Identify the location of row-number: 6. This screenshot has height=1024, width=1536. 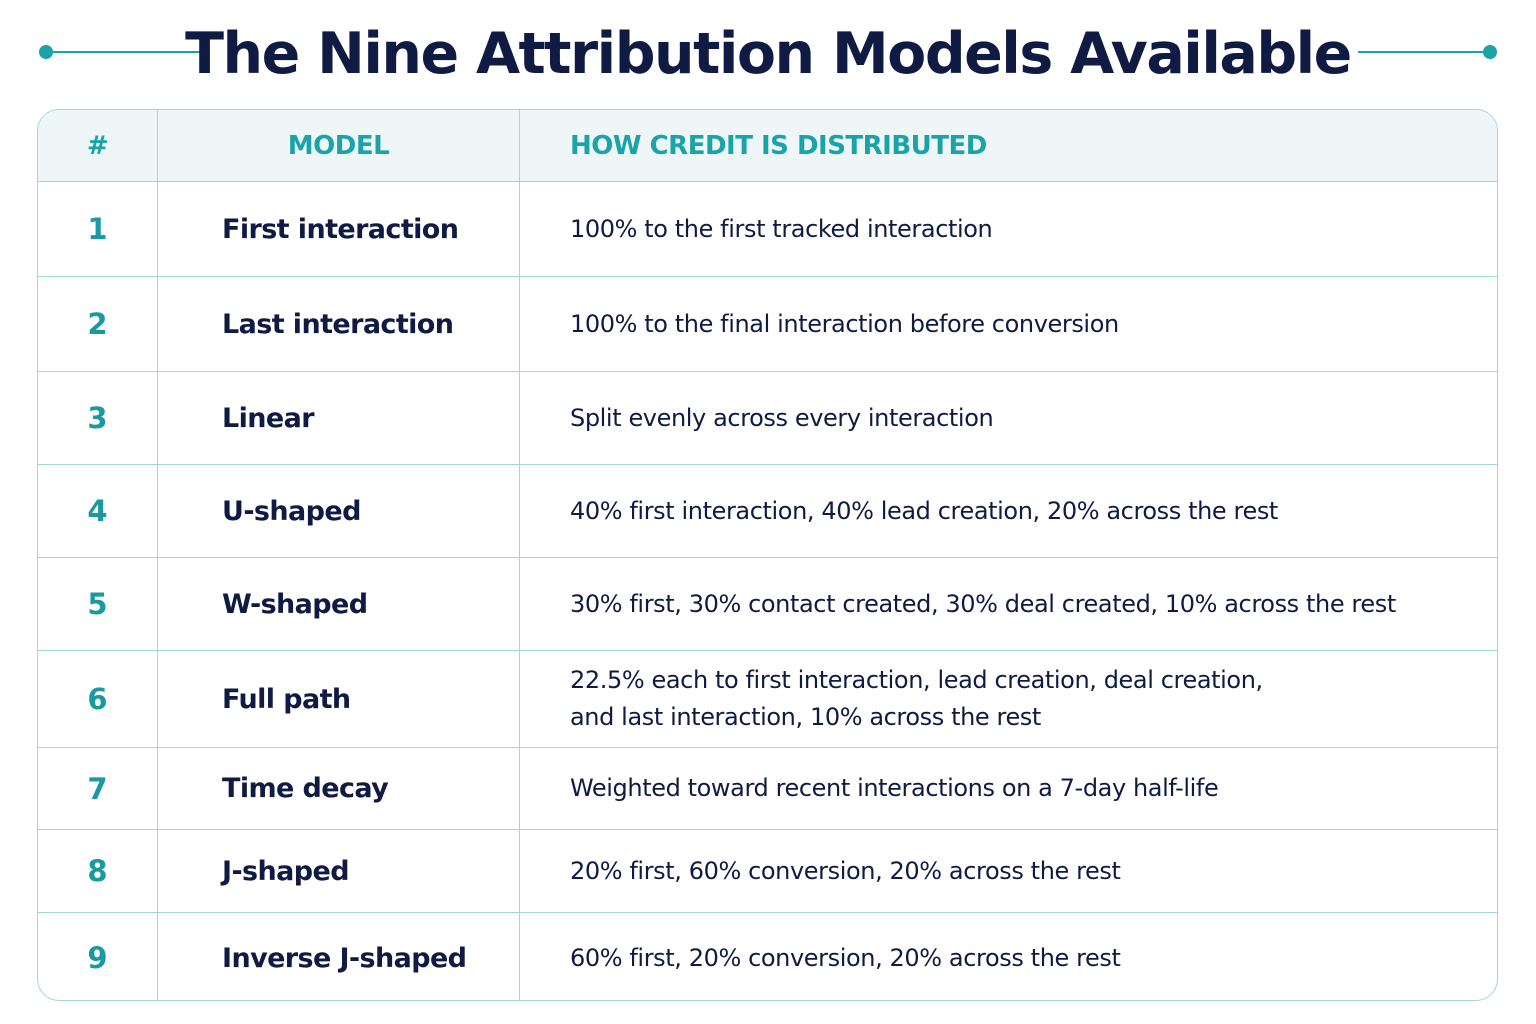
(97, 699).